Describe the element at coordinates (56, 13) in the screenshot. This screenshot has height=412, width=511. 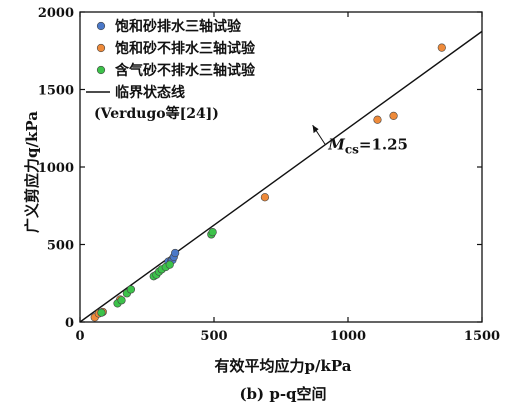
I see `y-tick-label: 2000` at that location.